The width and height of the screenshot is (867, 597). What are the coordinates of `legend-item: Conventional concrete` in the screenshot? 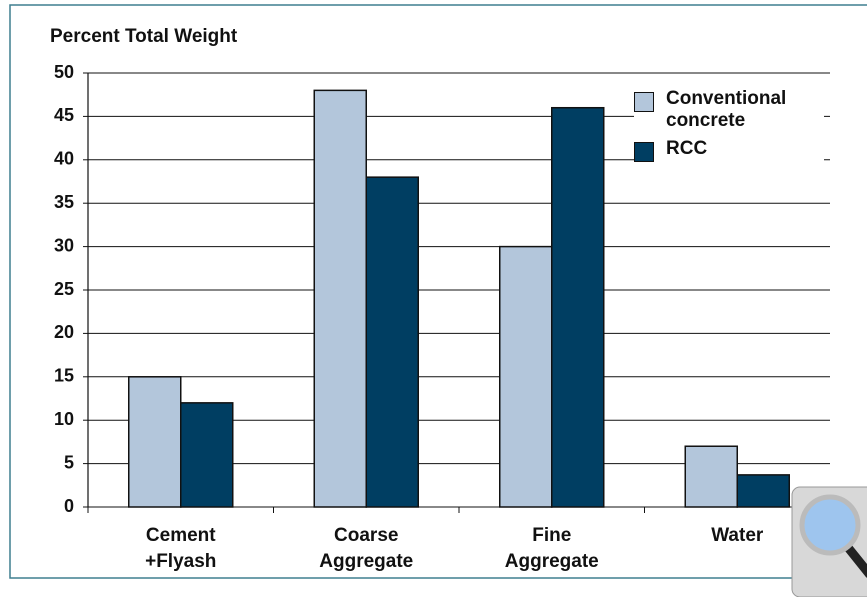 It's located at (729, 110).